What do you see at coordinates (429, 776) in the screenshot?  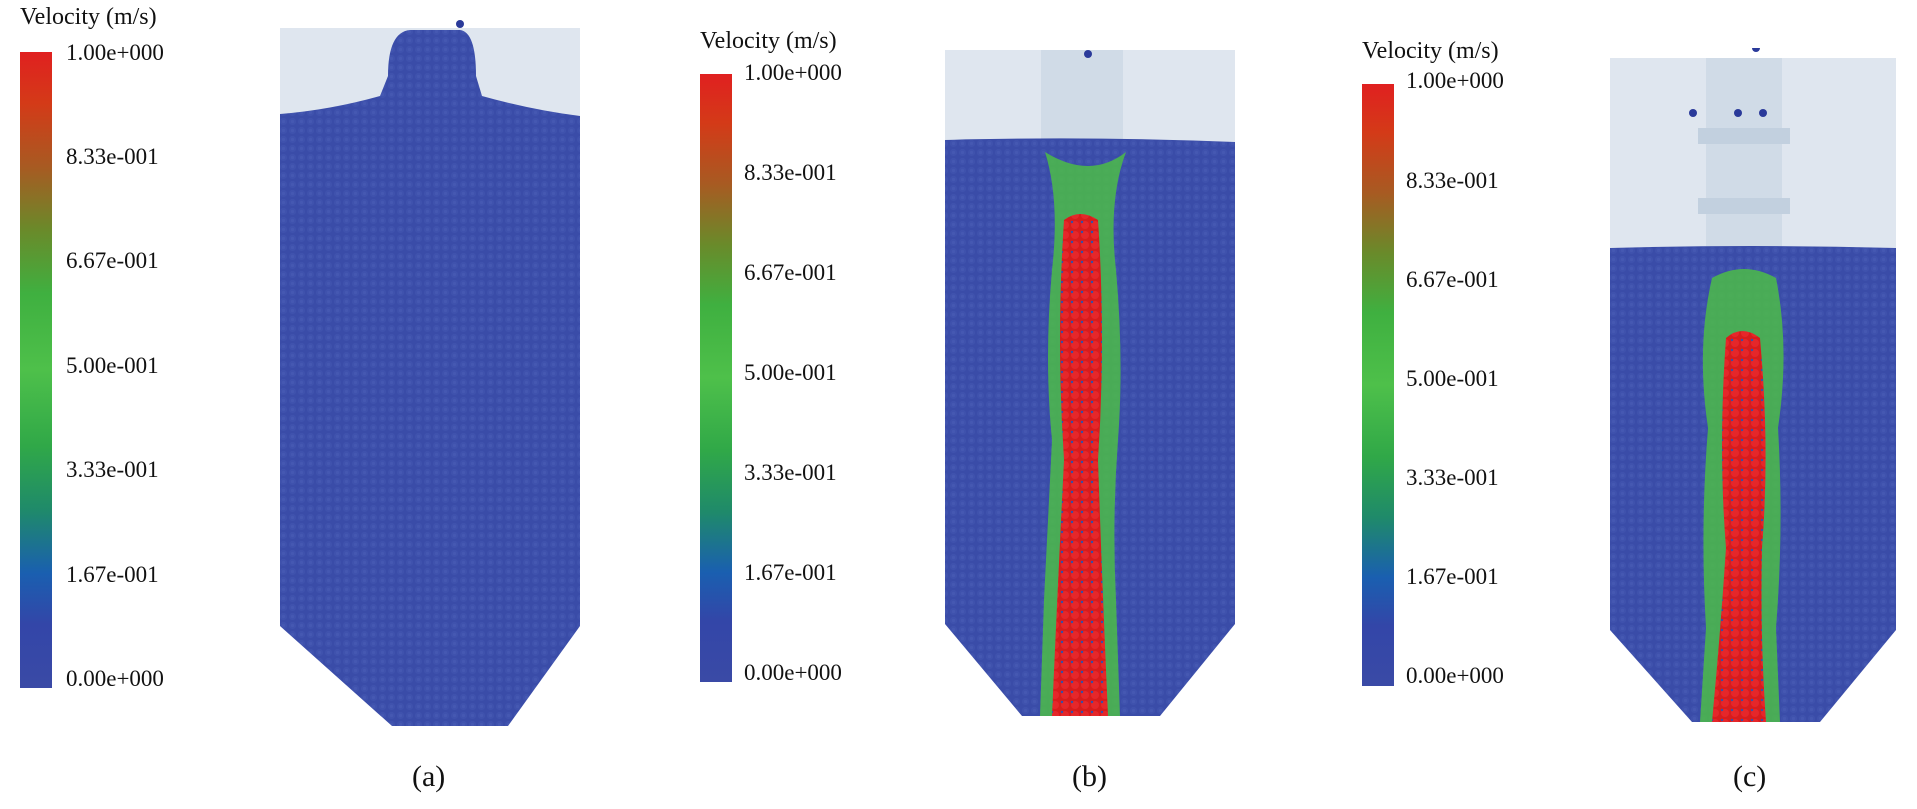 I see `caption: (a)` at bounding box center [429, 776].